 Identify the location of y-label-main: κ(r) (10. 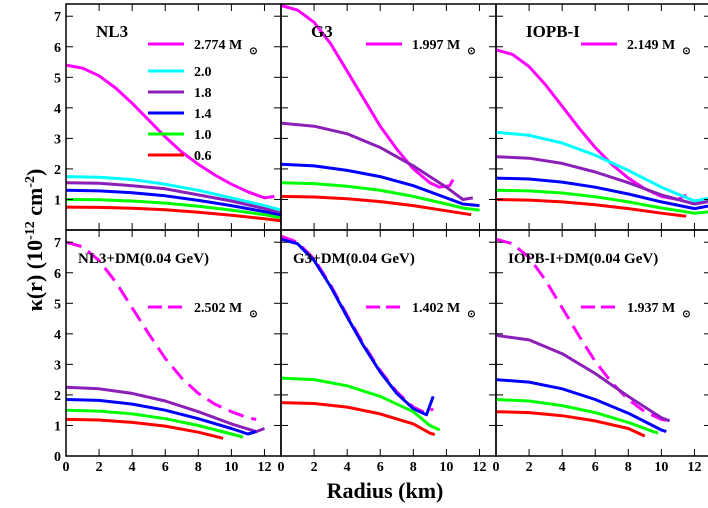
(34, 275).